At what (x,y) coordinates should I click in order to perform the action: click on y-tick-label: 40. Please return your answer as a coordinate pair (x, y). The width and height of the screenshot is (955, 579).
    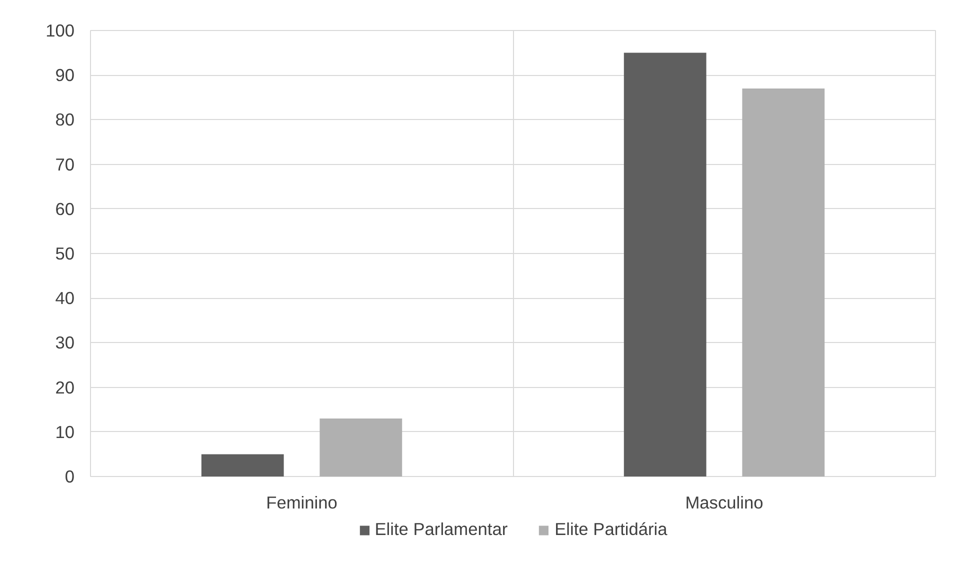
    Looking at the image, I should click on (65, 298).